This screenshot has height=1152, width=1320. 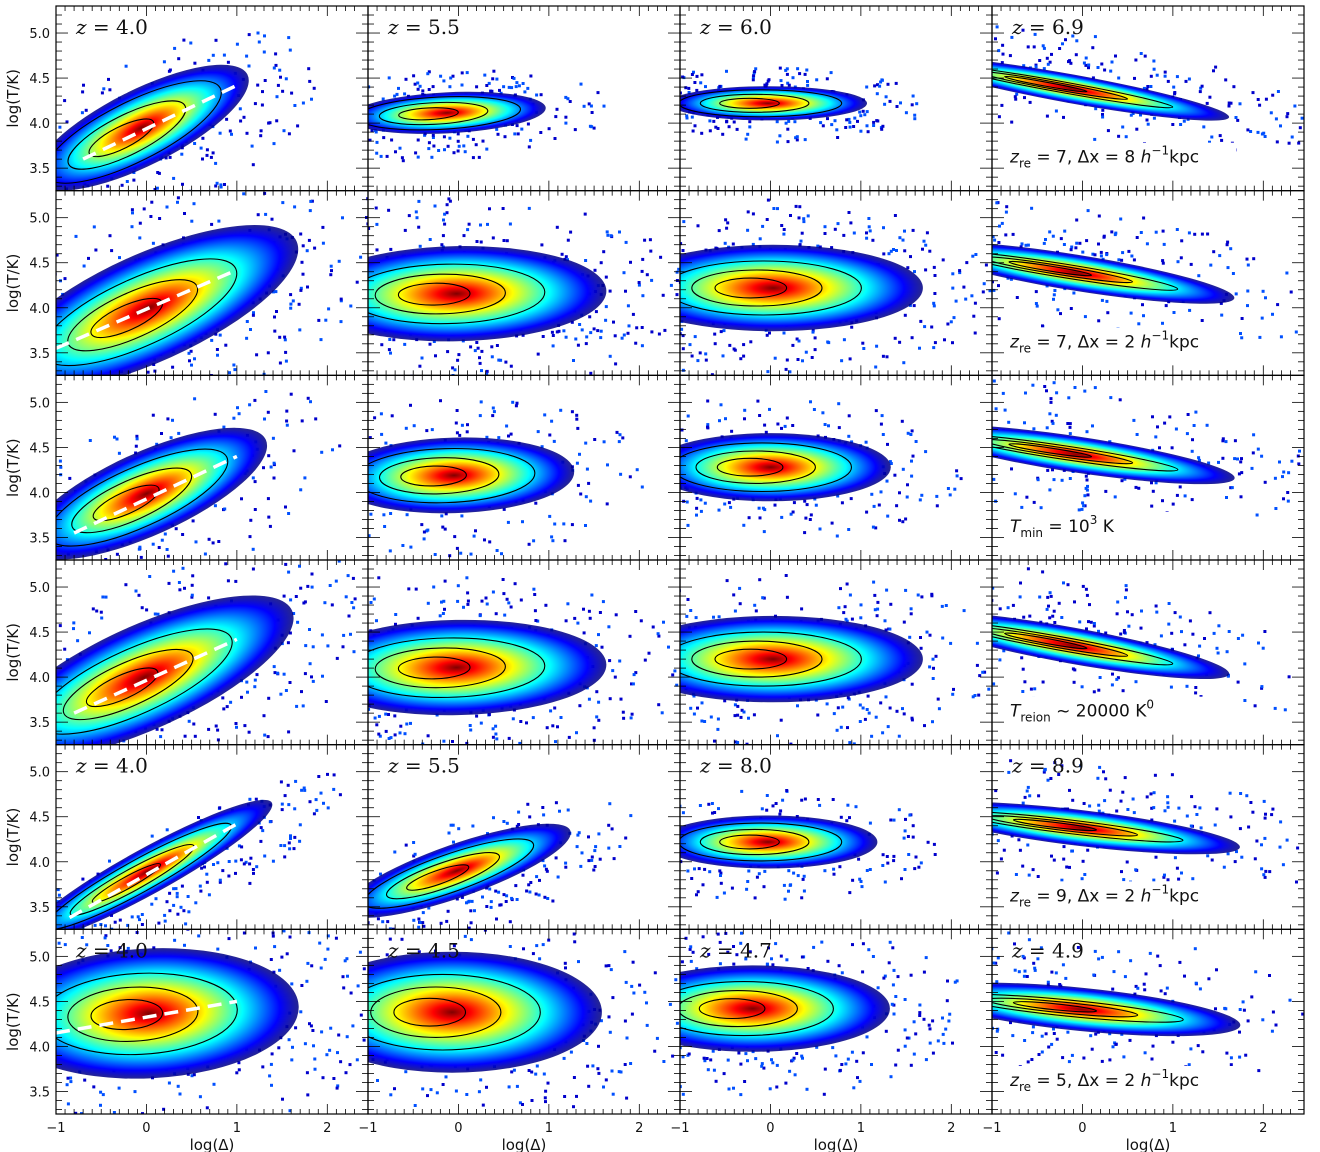 I want to click on panel-r3-c1, so click(x=188, y=489).